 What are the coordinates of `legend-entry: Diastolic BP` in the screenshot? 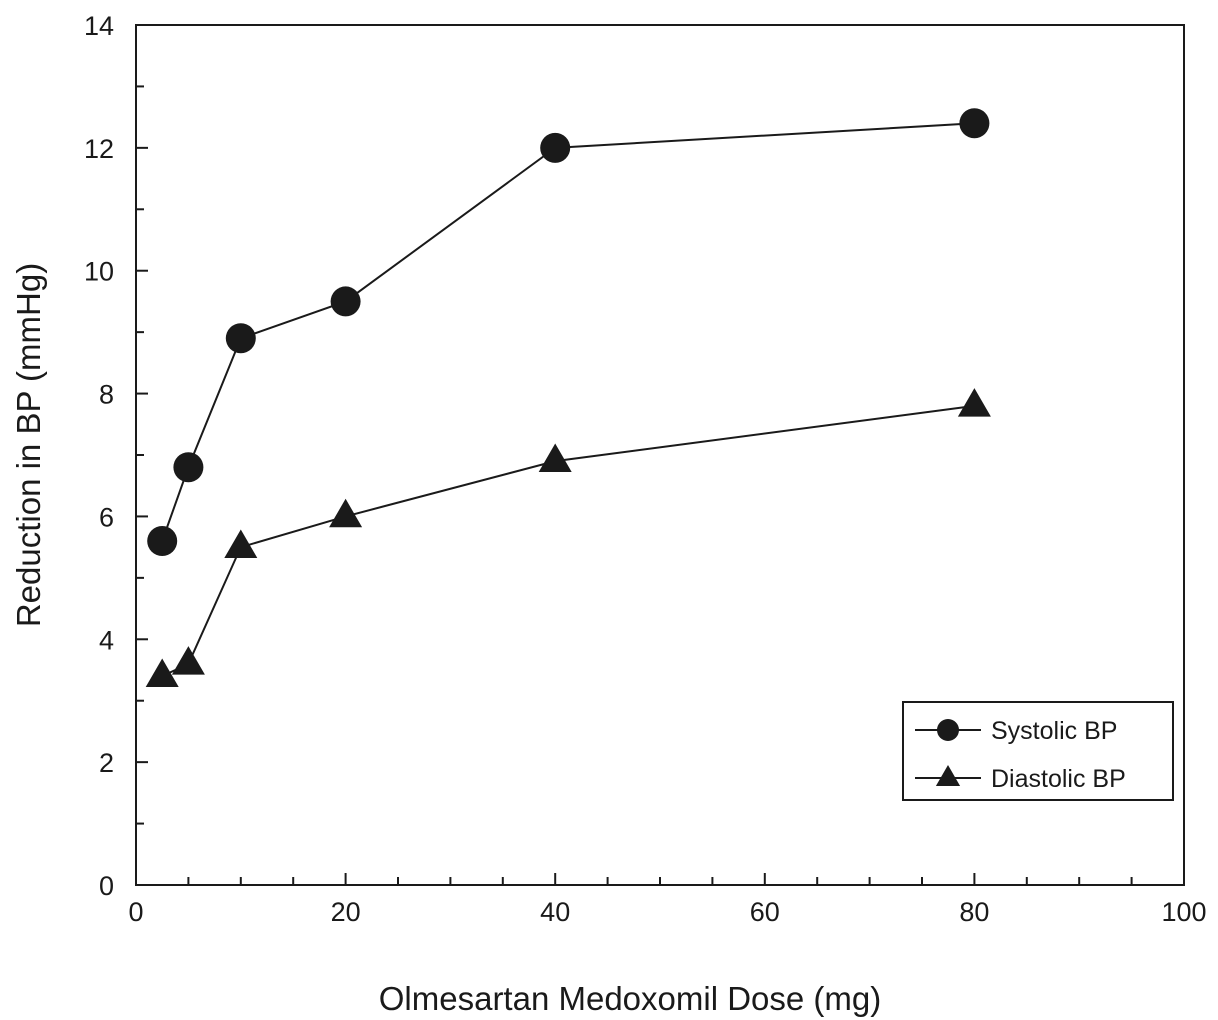 It's located at (1020, 779).